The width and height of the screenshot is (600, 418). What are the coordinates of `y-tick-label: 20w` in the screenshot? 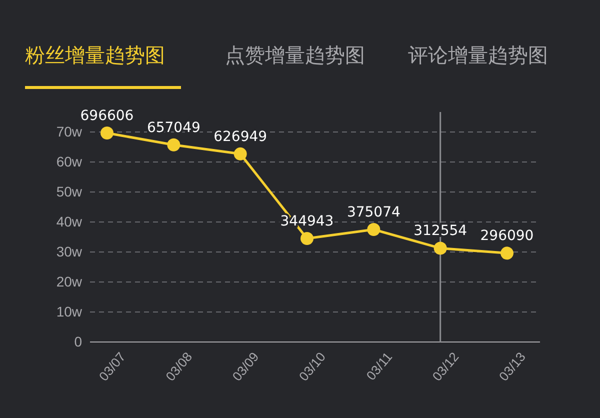 It's located at (69, 281).